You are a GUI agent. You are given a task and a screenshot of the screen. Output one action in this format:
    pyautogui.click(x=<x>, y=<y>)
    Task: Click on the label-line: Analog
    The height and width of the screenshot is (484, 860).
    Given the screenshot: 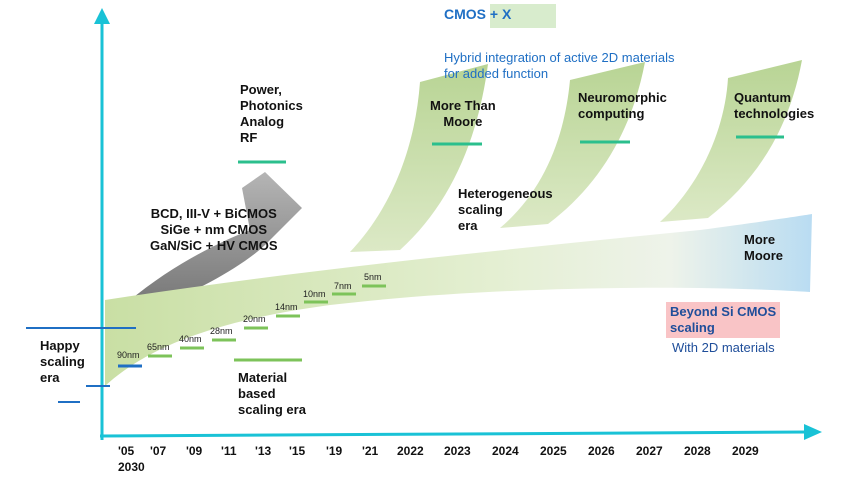 What is the action you would take?
    pyautogui.click(x=262, y=121)
    